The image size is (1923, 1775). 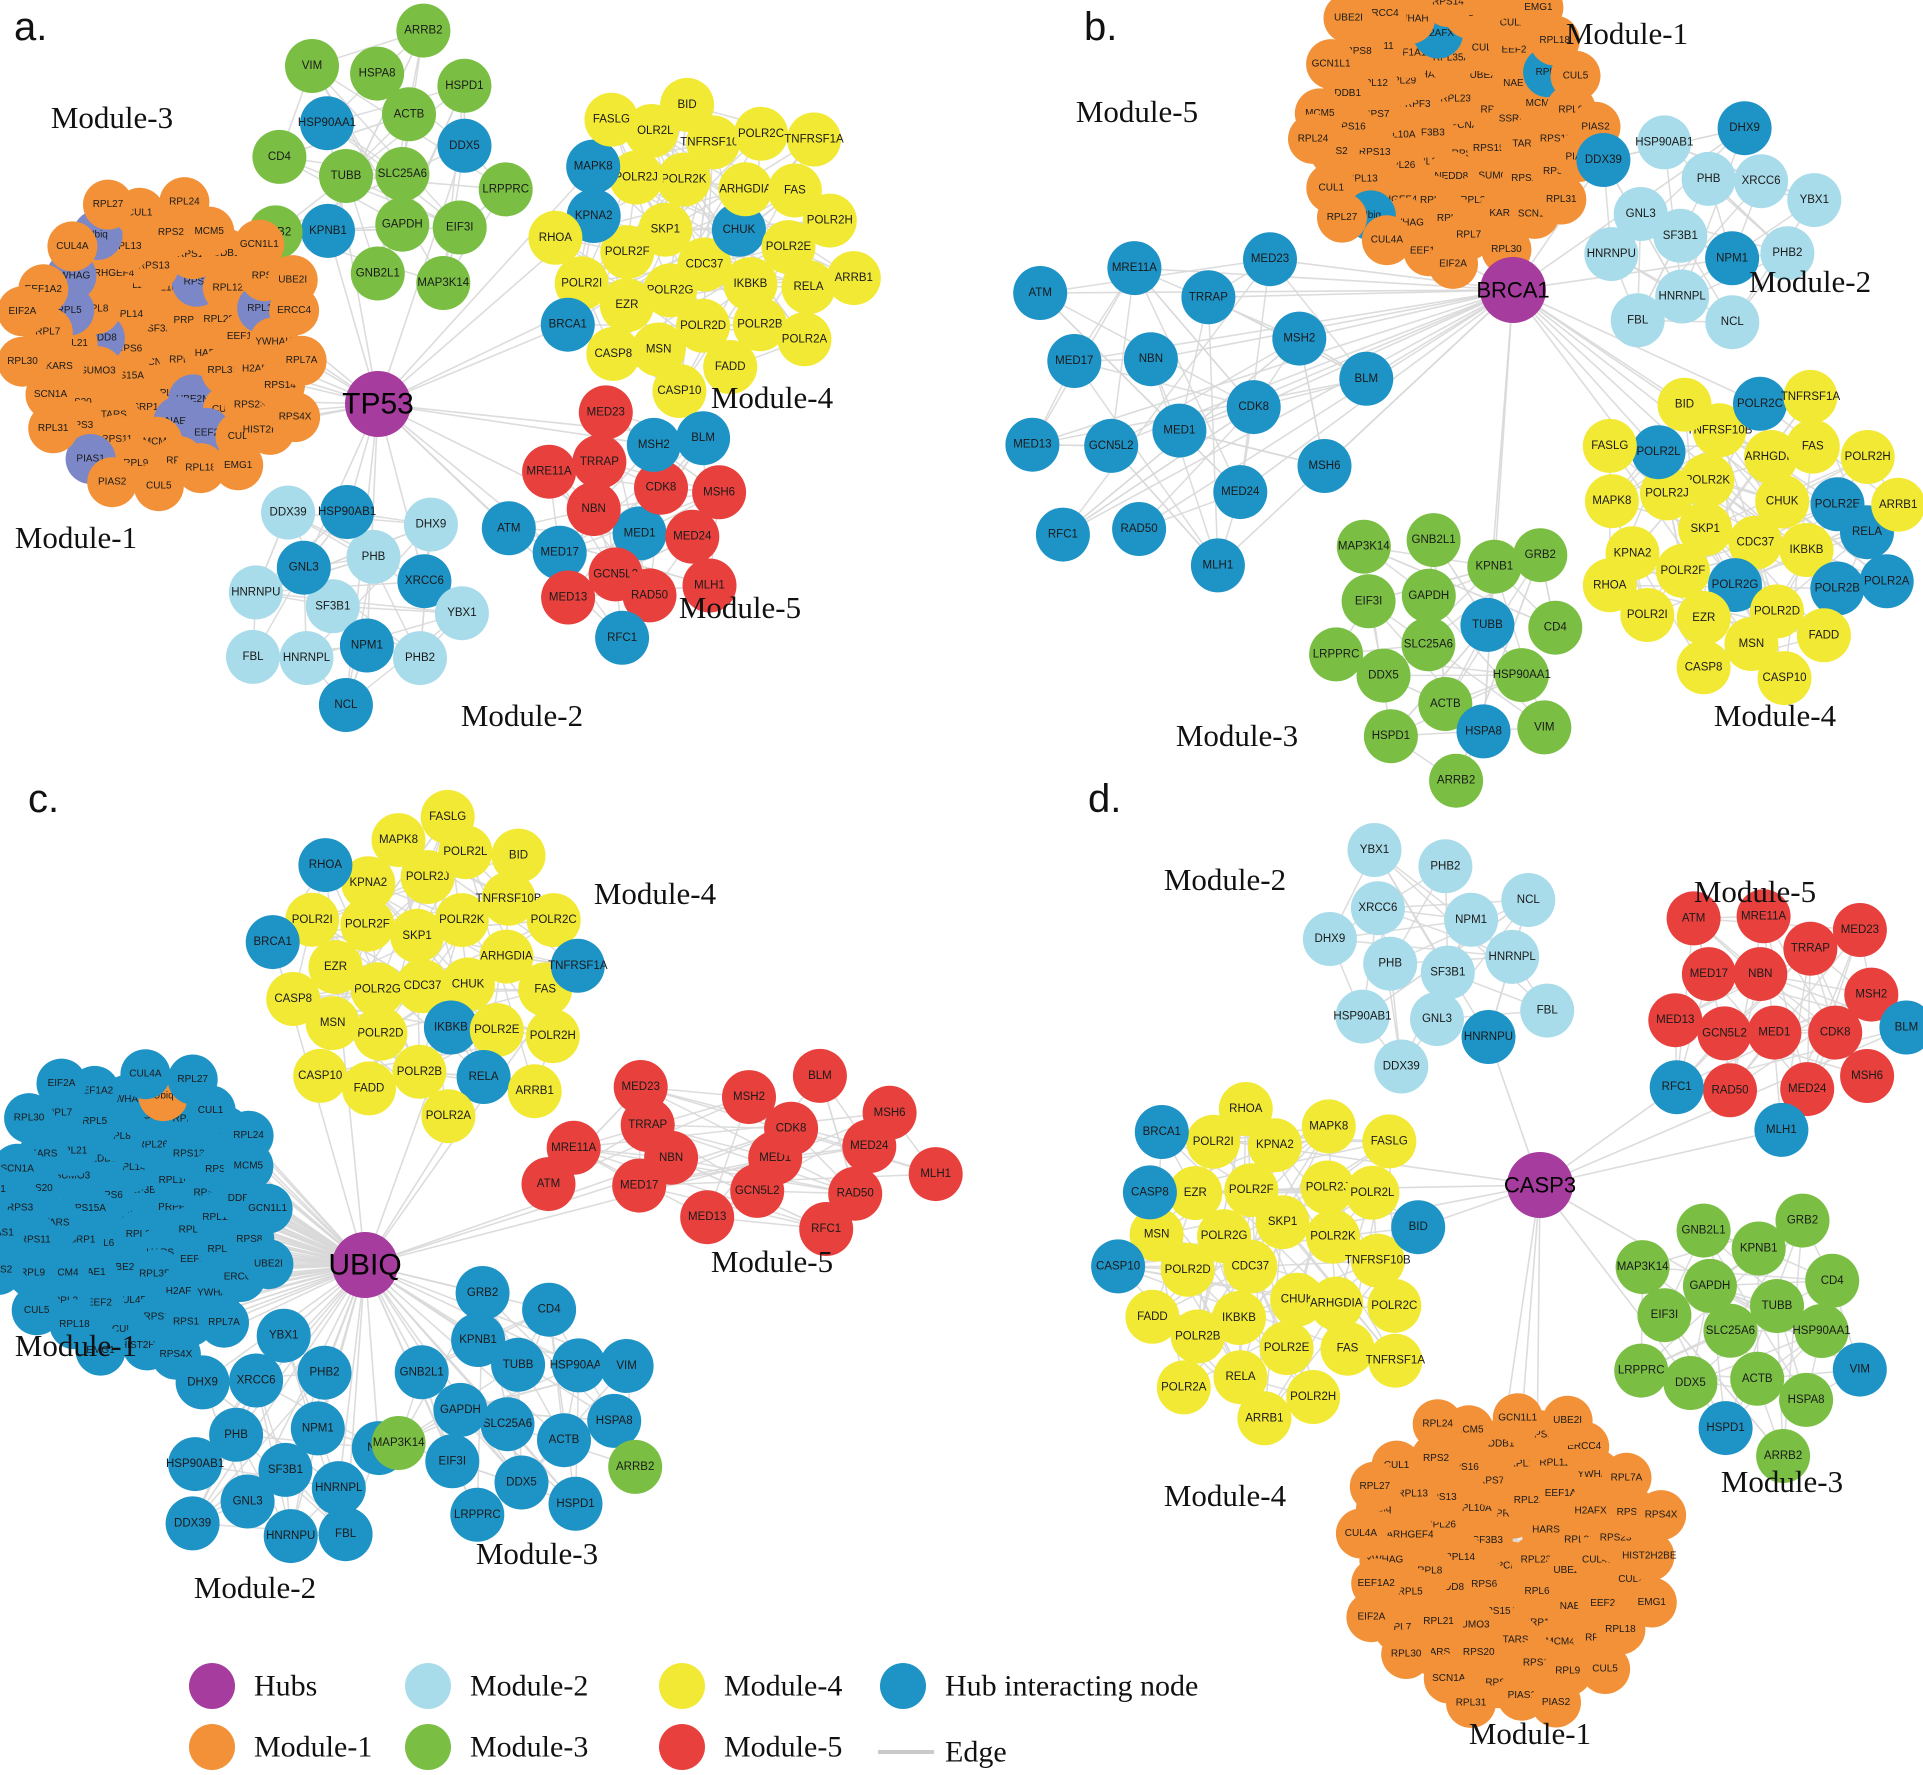 I want to click on node-BID, so click(x=1418, y=1227).